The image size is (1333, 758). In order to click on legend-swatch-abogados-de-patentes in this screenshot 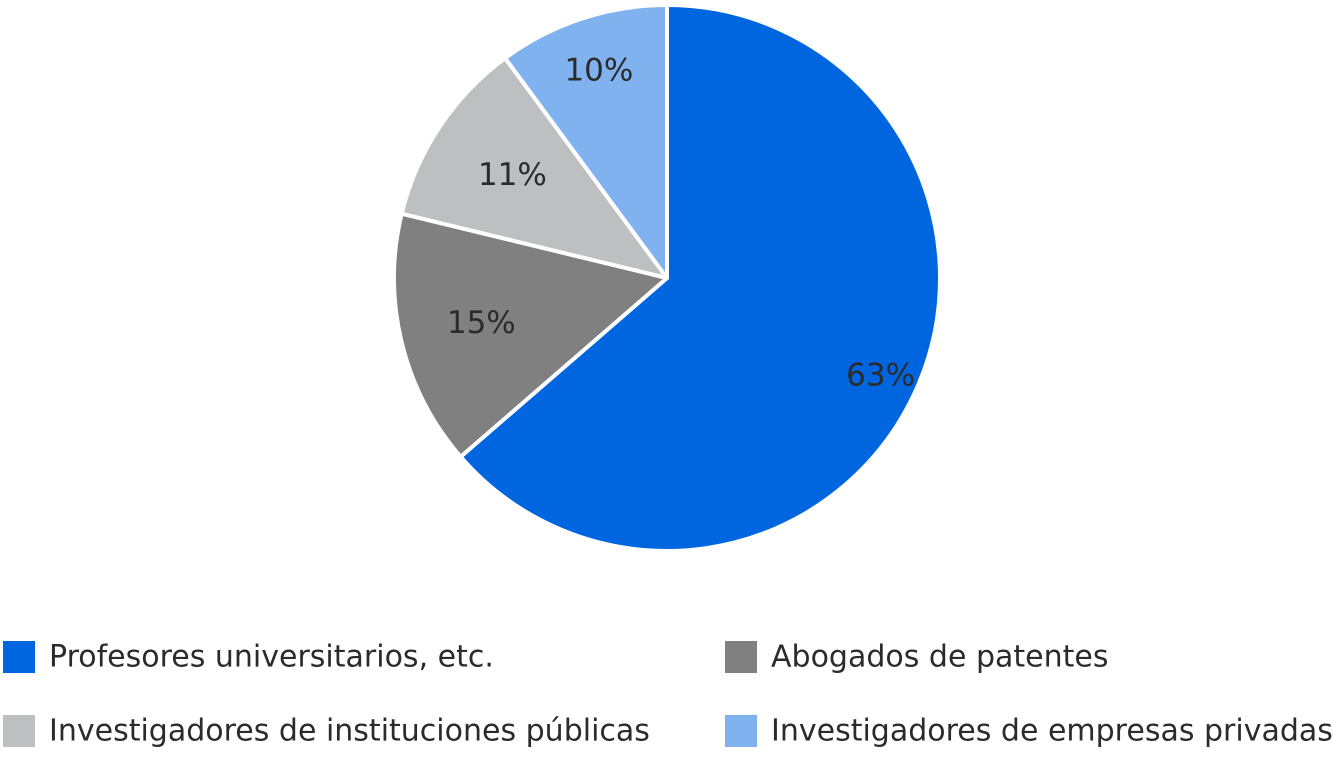, I will do `click(741, 657)`.